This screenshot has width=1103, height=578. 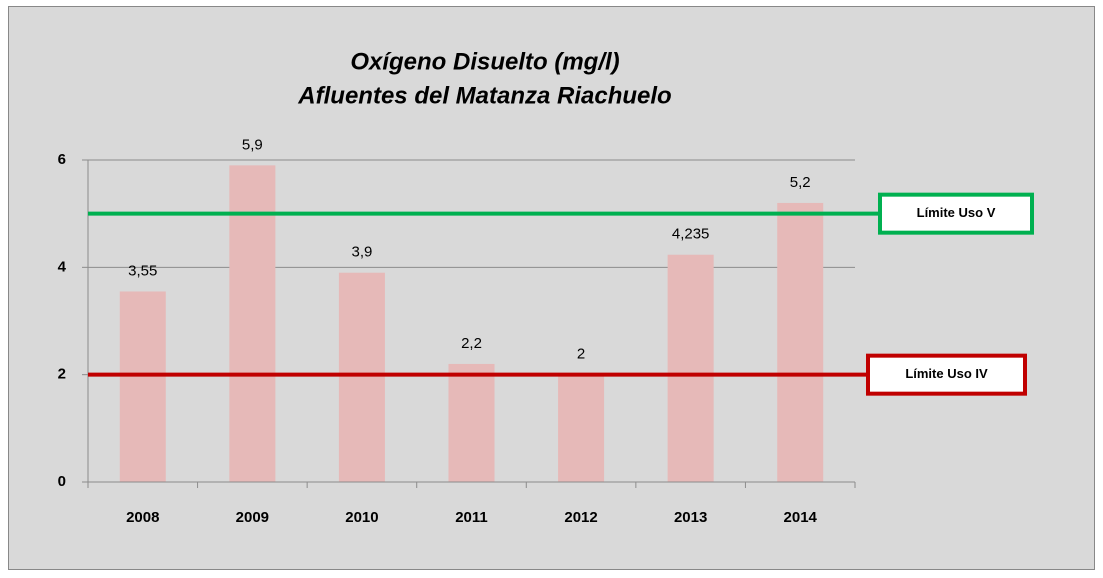 I want to click on value-label: 5,9, so click(x=252, y=144).